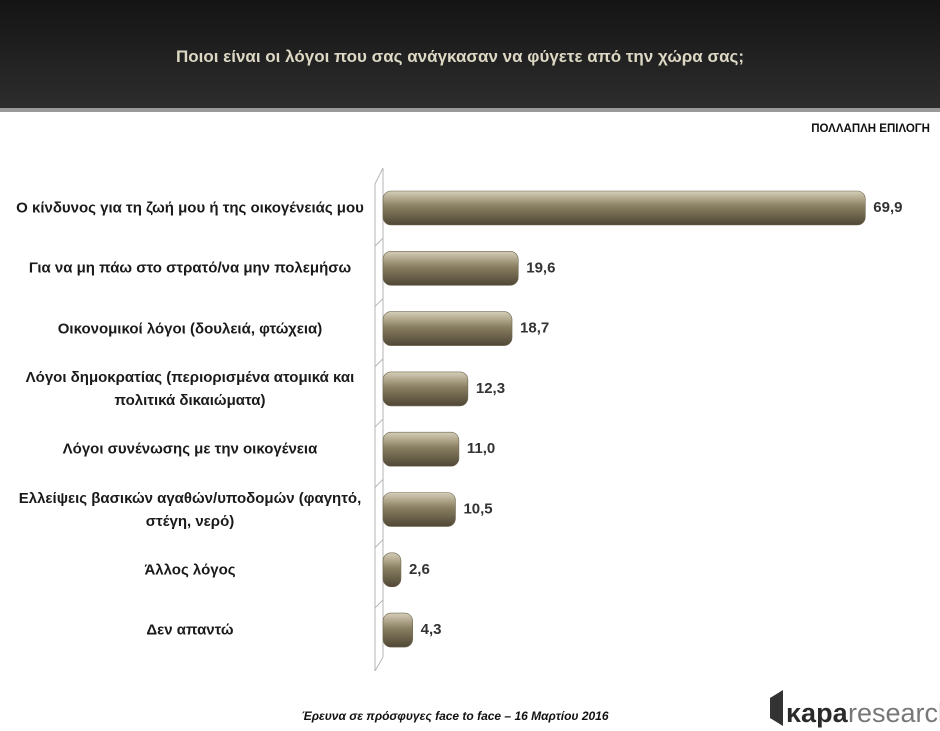  What do you see at coordinates (817, 713) in the screenshot?
I see `logo-text: κapa` at bounding box center [817, 713].